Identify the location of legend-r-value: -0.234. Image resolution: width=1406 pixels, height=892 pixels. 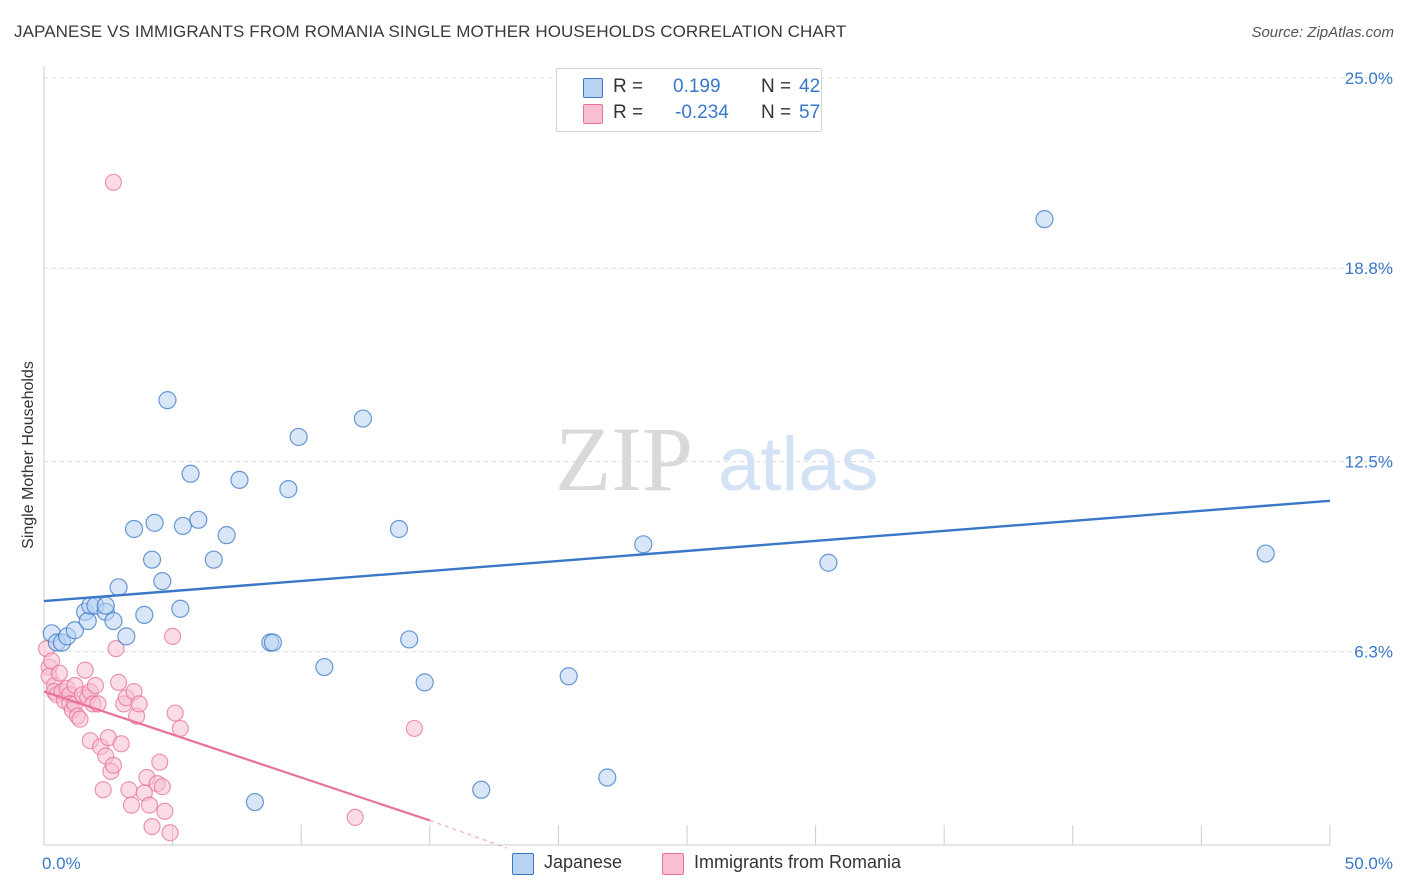
(702, 112).